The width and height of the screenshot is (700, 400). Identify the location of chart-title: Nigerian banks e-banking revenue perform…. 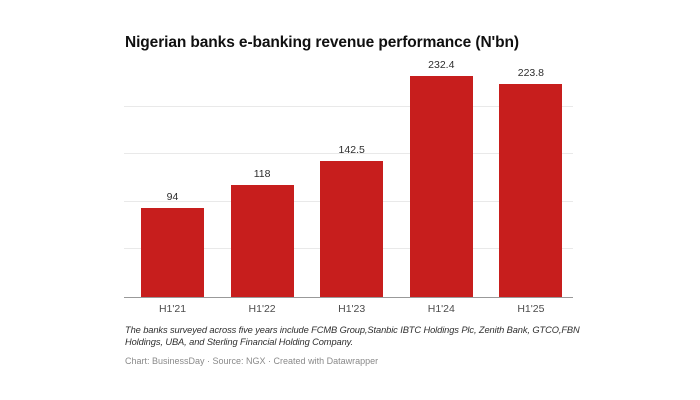
(322, 42).